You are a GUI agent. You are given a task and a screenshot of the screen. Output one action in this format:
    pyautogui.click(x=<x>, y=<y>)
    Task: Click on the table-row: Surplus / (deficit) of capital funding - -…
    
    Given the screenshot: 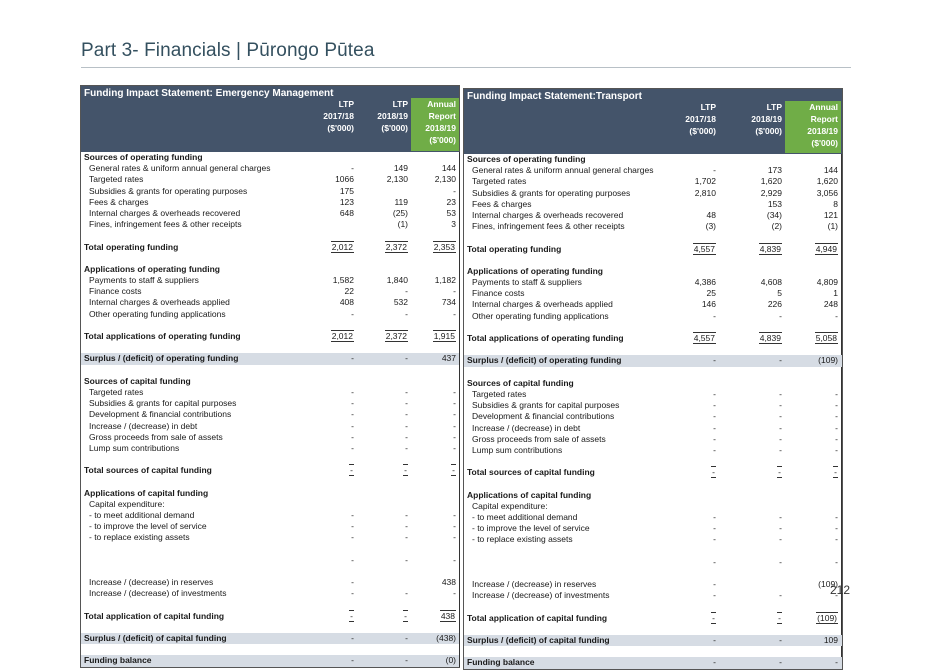 What is the action you would take?
    pyautogui.click(x=270, y=639)
    